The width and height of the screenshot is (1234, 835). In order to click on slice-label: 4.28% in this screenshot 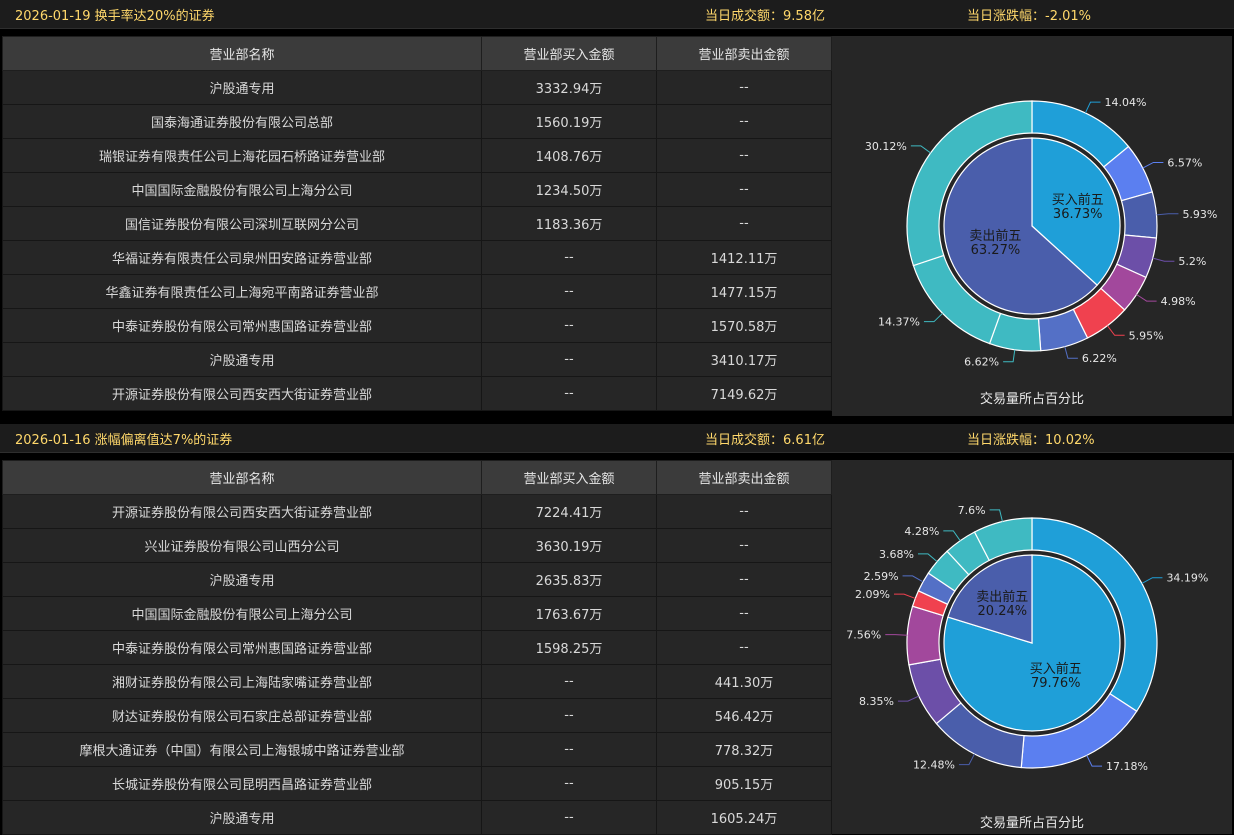, I will do `click(921, 531)`.